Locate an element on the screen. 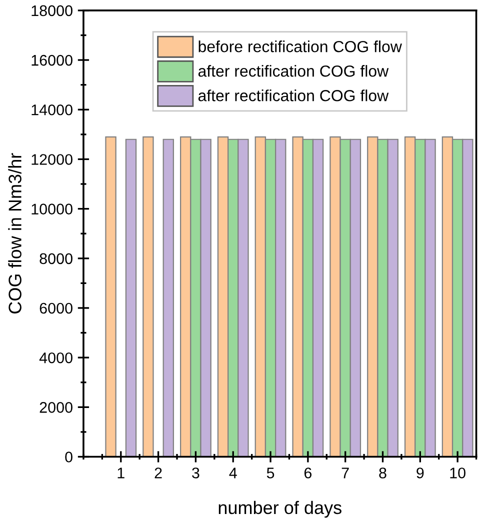  y-tick-label: 0 is located at coordinates (68, 457).